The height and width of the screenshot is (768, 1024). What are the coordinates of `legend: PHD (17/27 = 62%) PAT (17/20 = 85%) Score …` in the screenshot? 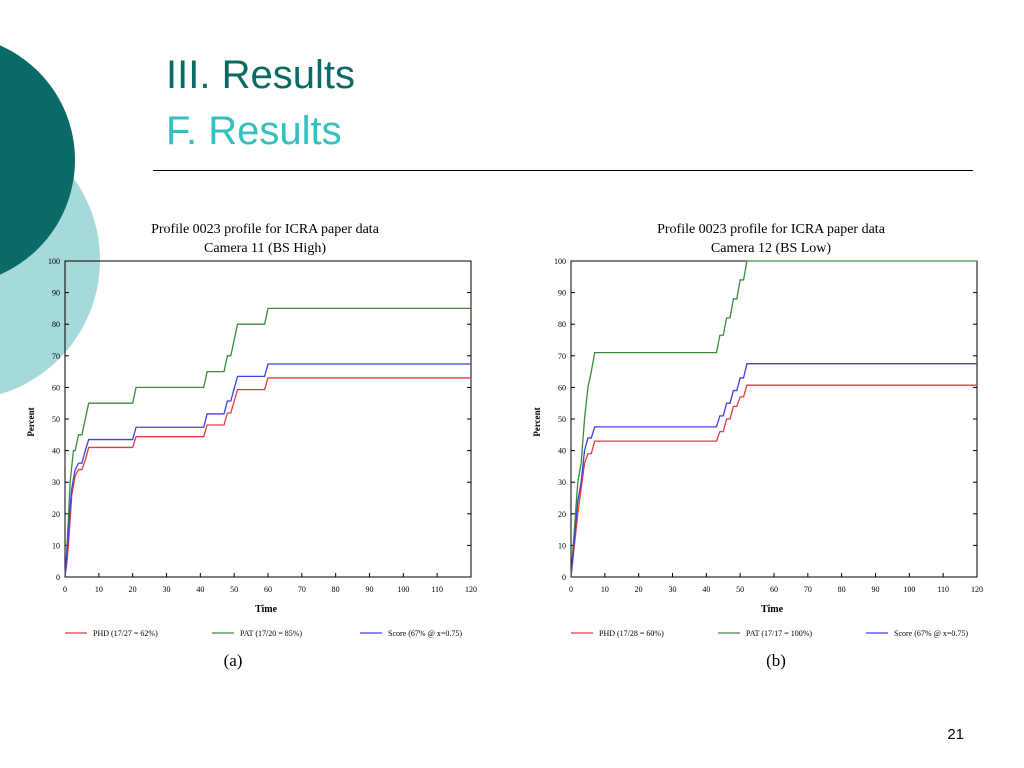 It's located at (263, 633).